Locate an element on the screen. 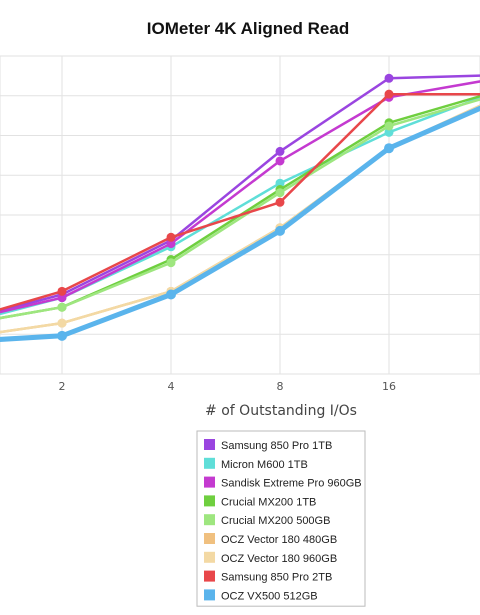 This screenshot has height=615, width=480. legend-label: Sandisk Extreme Pro 960GB is located at coordinates (291, 484).